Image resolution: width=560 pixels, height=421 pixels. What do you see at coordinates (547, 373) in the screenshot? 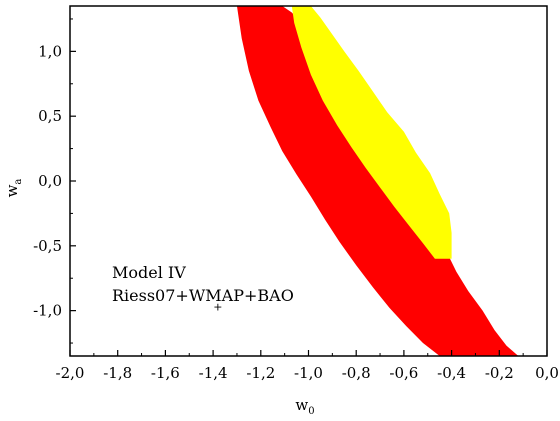
I see `x-tick-label: 0,0` at bounding box center [547, 373].